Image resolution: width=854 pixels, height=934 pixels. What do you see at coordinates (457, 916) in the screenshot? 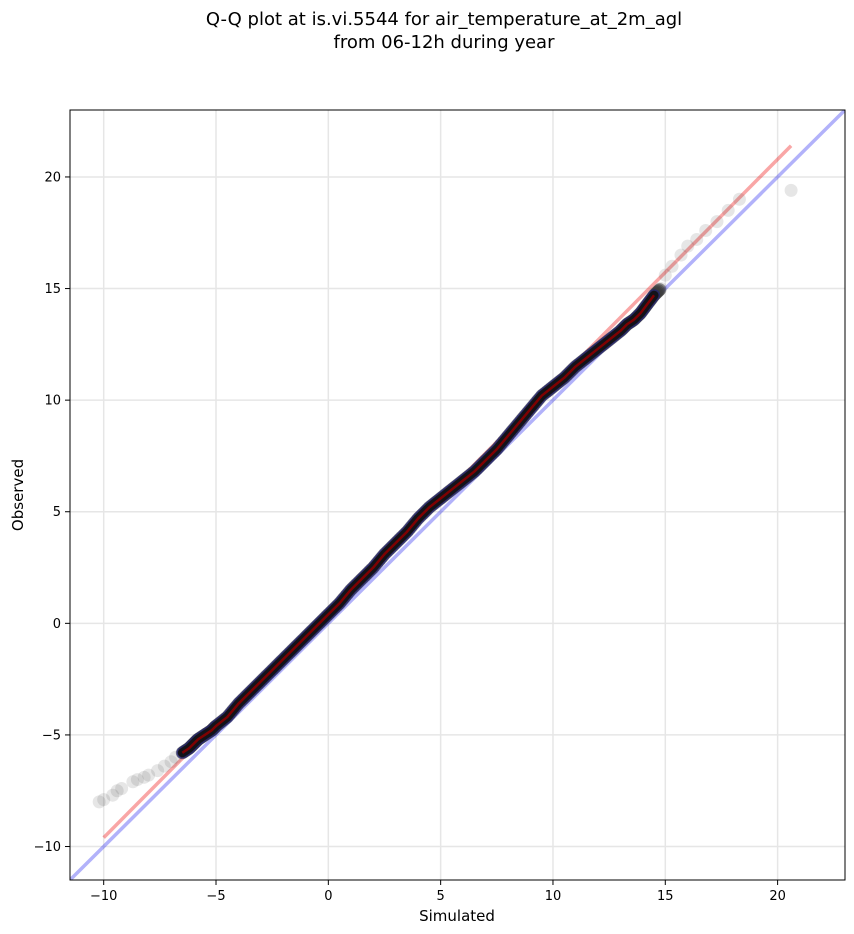
I see `x-axis-label: Simulated` at bounding box center [457, 916].